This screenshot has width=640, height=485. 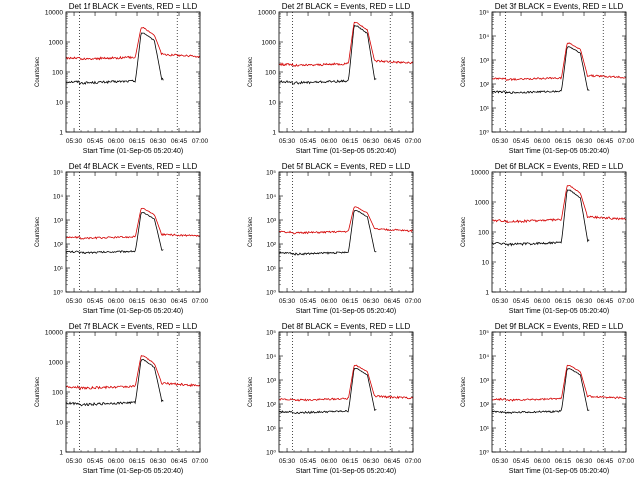 I want to click on chart-title: Det 3f BLACK = Events, RED = LLD, so click(x=559, y=6).